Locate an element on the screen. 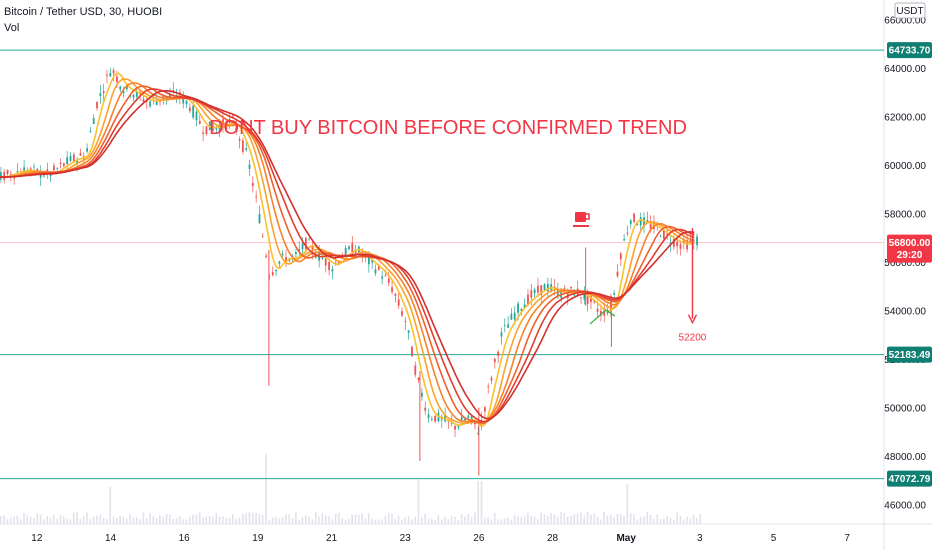 The height and width of the screenshot is (550, 932). projection-arrowhead is located at coordinates (692, 319).